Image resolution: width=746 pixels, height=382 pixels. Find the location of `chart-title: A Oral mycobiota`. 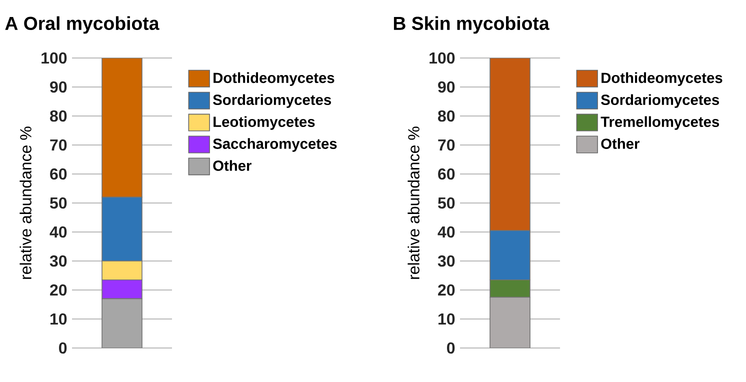

chart-title: A Oral mycobiota is located at coordinates (82, 25).